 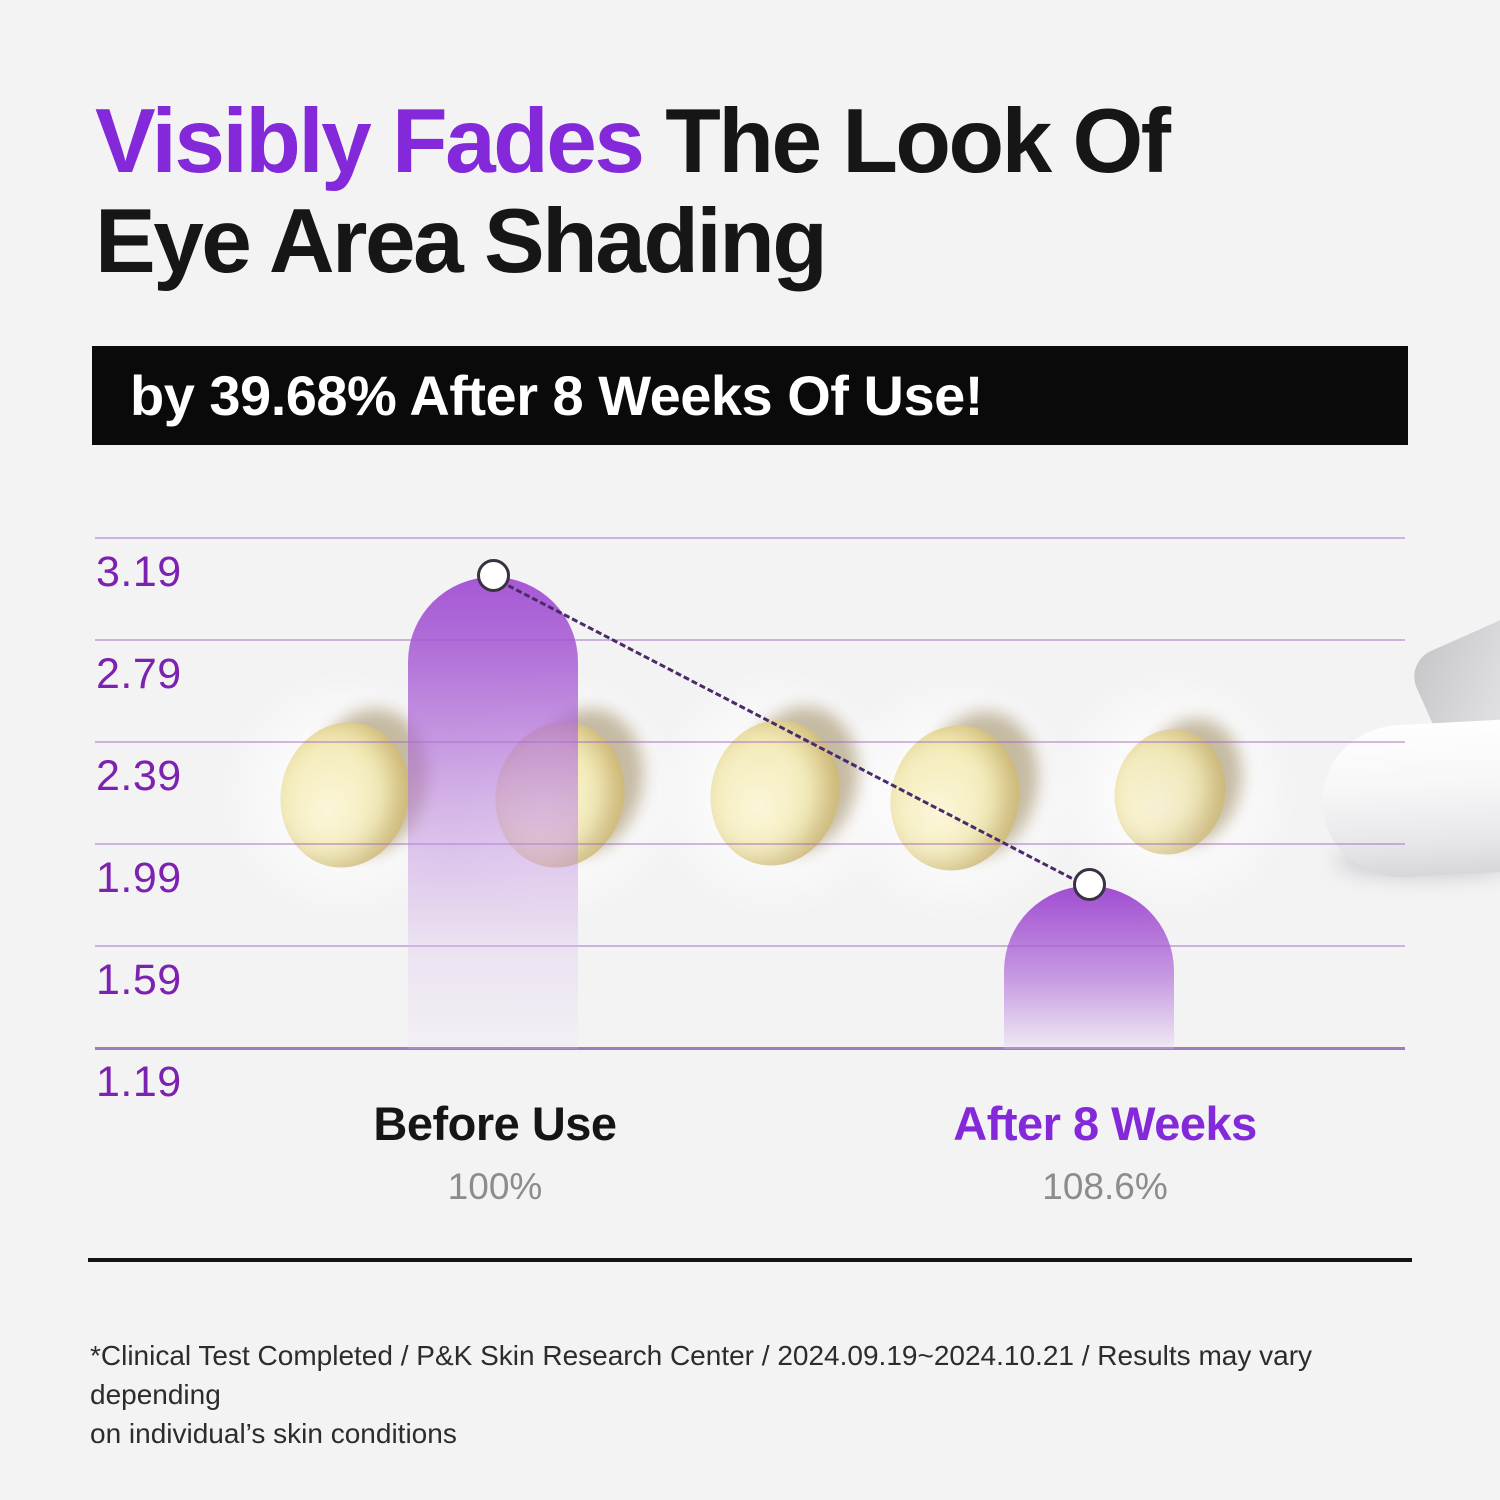 I want to click on bar-before-use, so click(x=493, y=813).